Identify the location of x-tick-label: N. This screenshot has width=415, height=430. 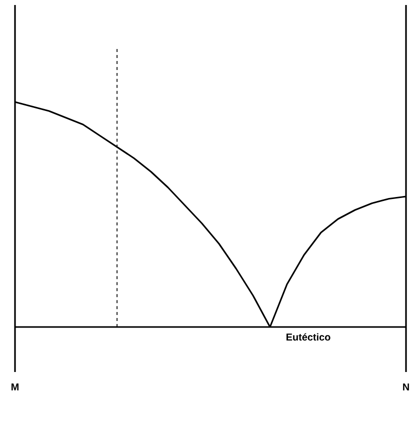
(406, 387).